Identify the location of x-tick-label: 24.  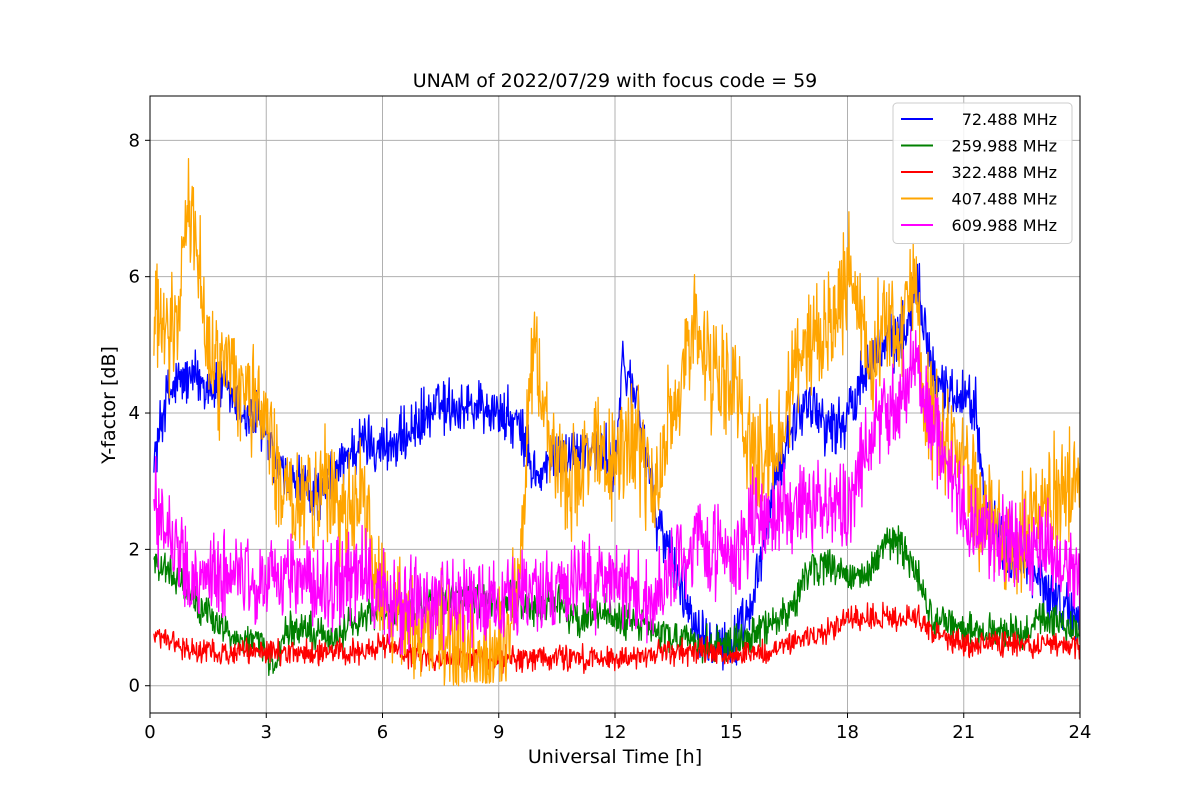
(1080, 732).